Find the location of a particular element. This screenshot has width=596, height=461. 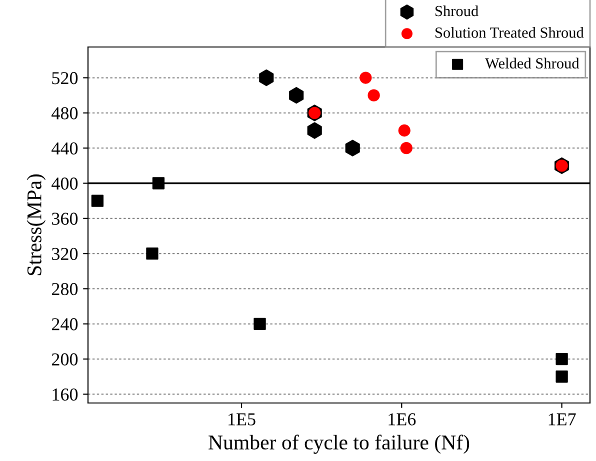

legend-label: Shroud is located at coordinates (457, 10).